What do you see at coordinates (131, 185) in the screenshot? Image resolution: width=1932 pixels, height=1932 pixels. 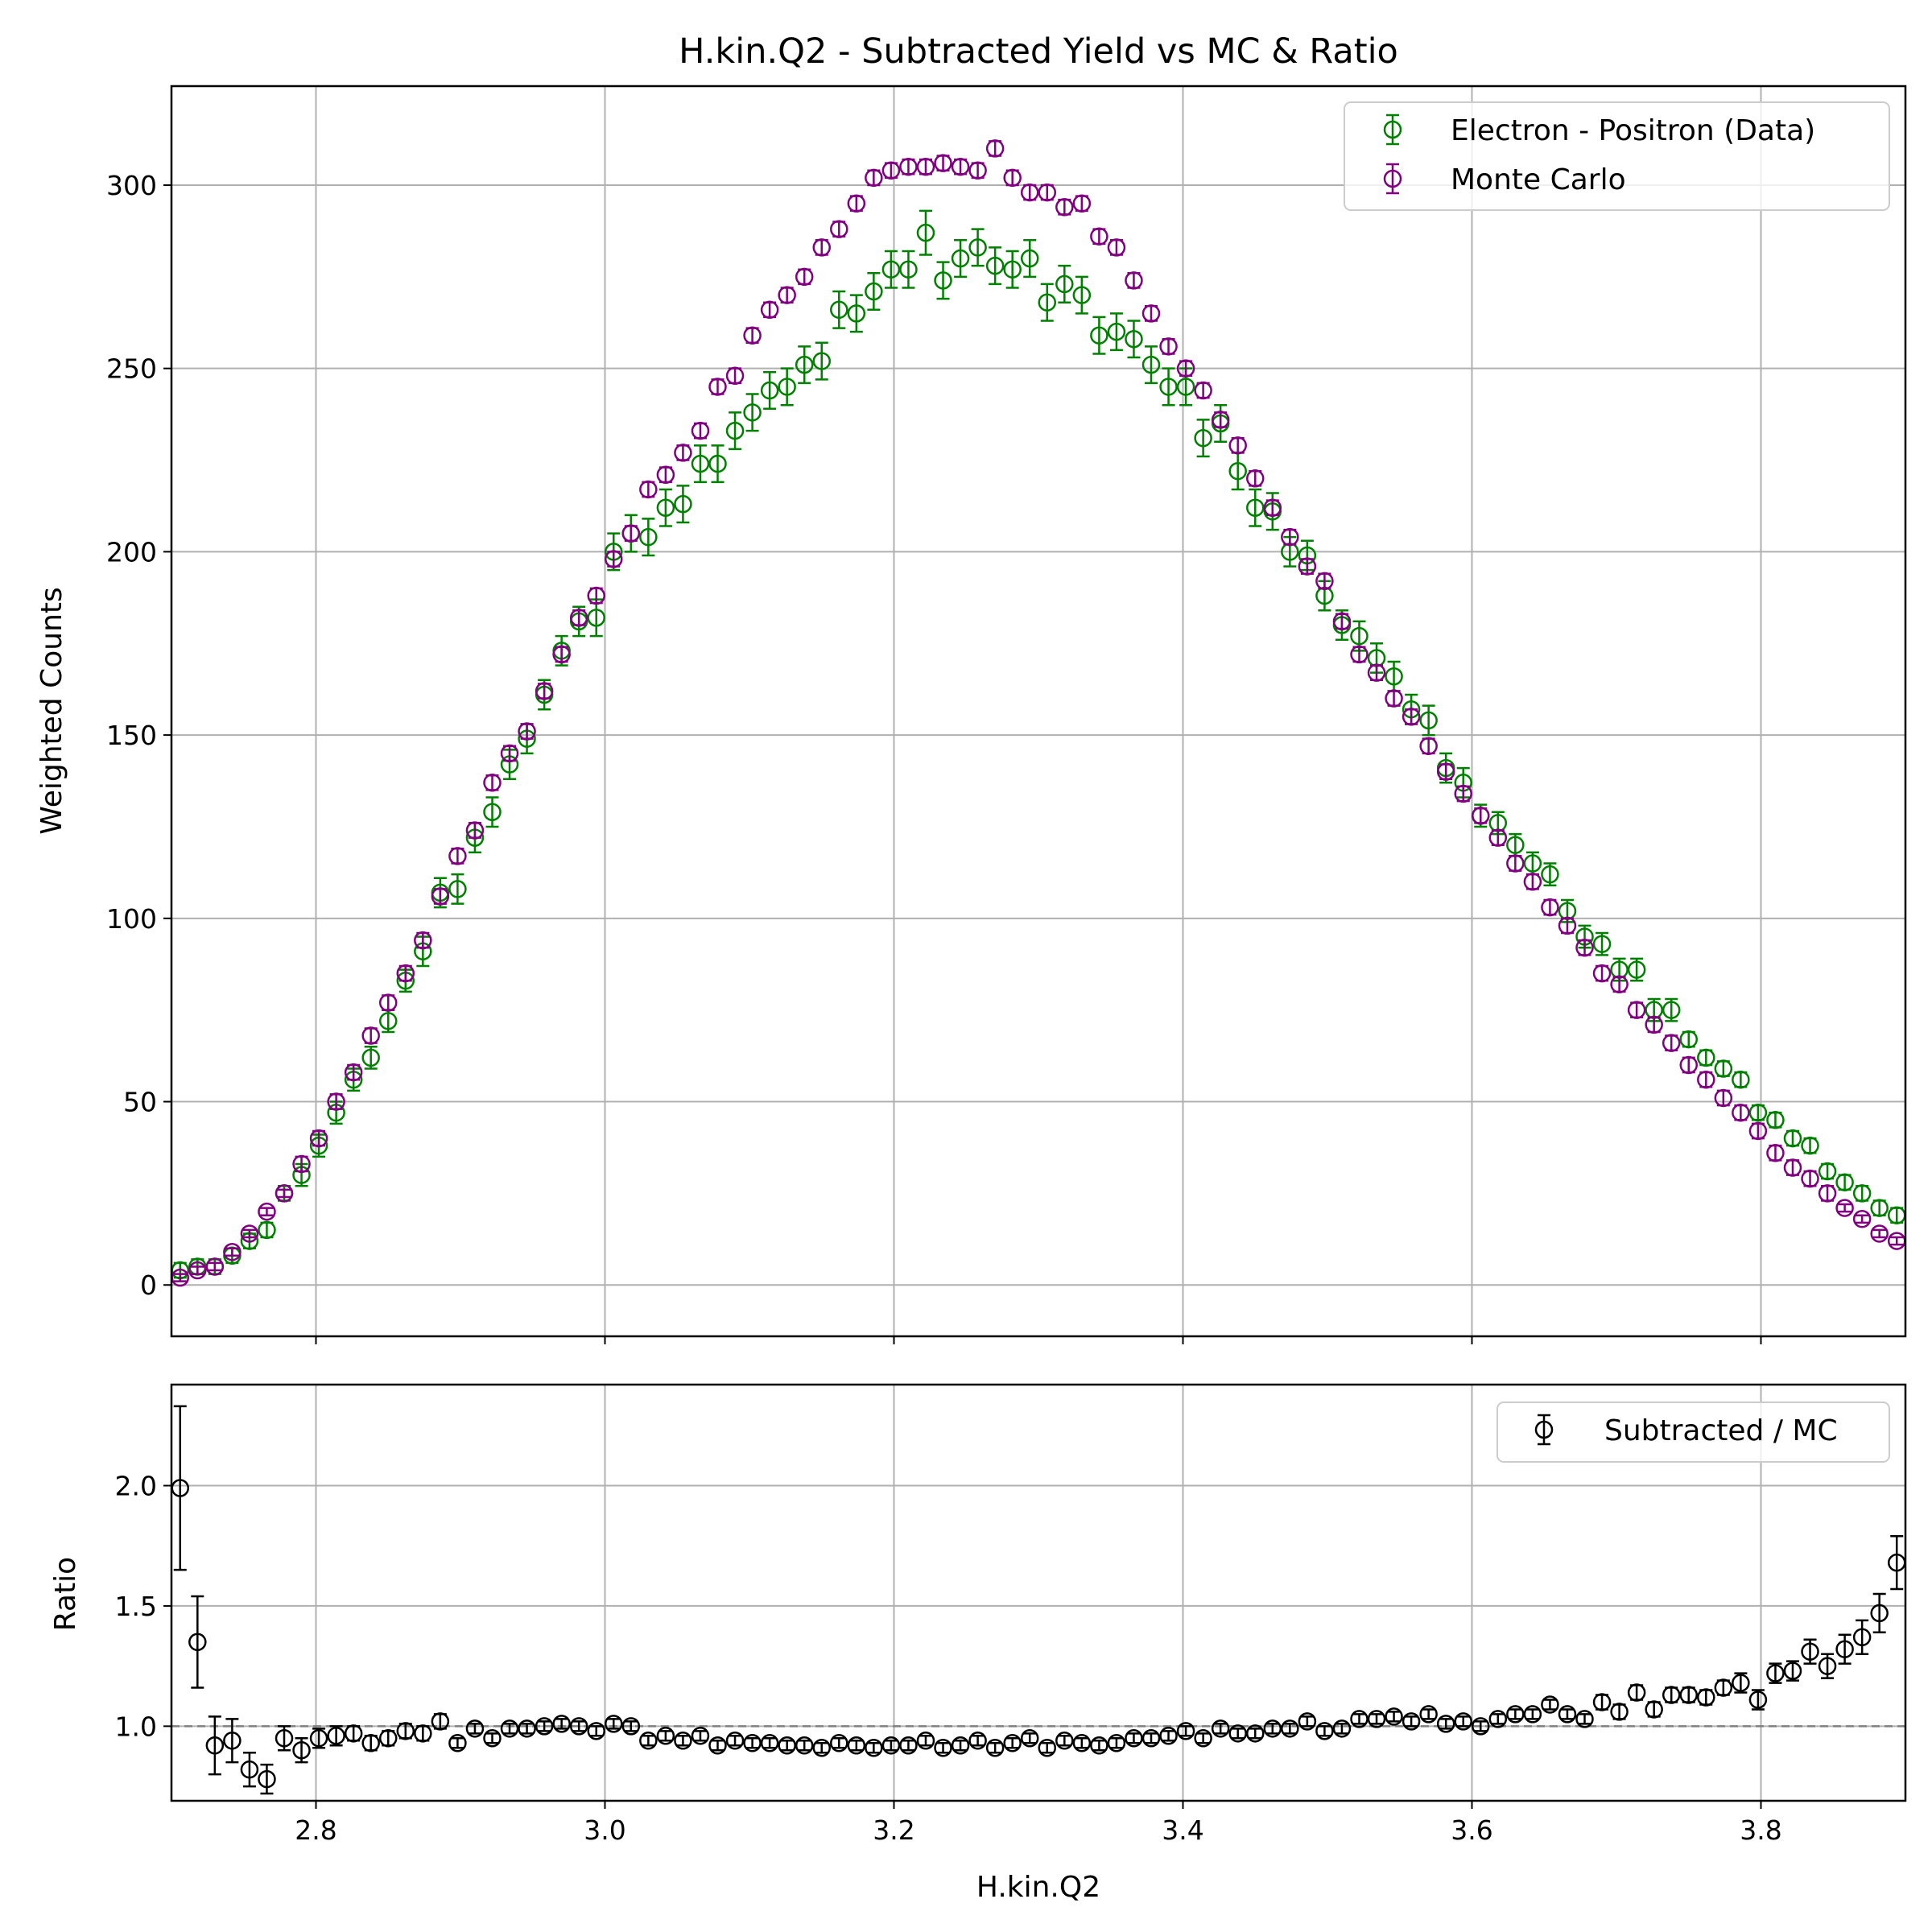 I see `y-tick-label: 300` at bounding box center [131, 185].